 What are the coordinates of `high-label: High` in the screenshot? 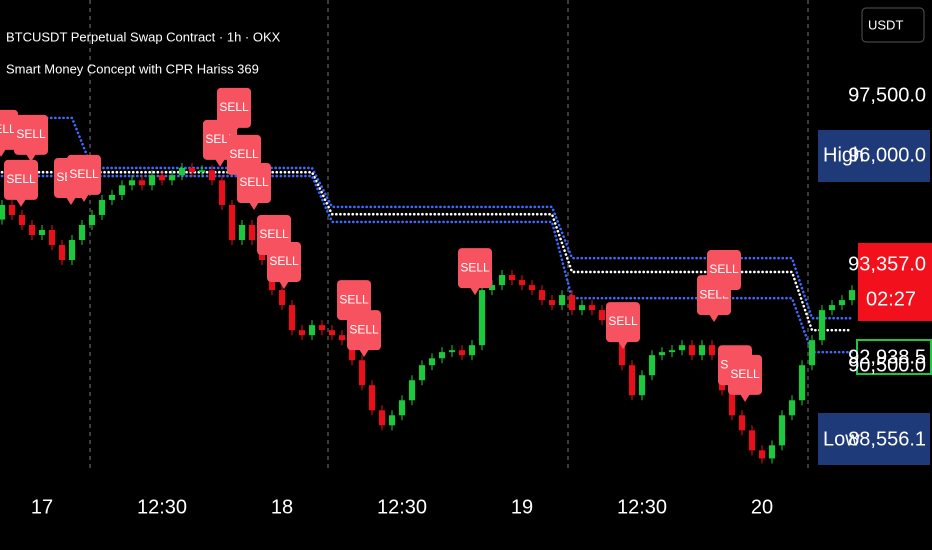 It's located at (843, 155).